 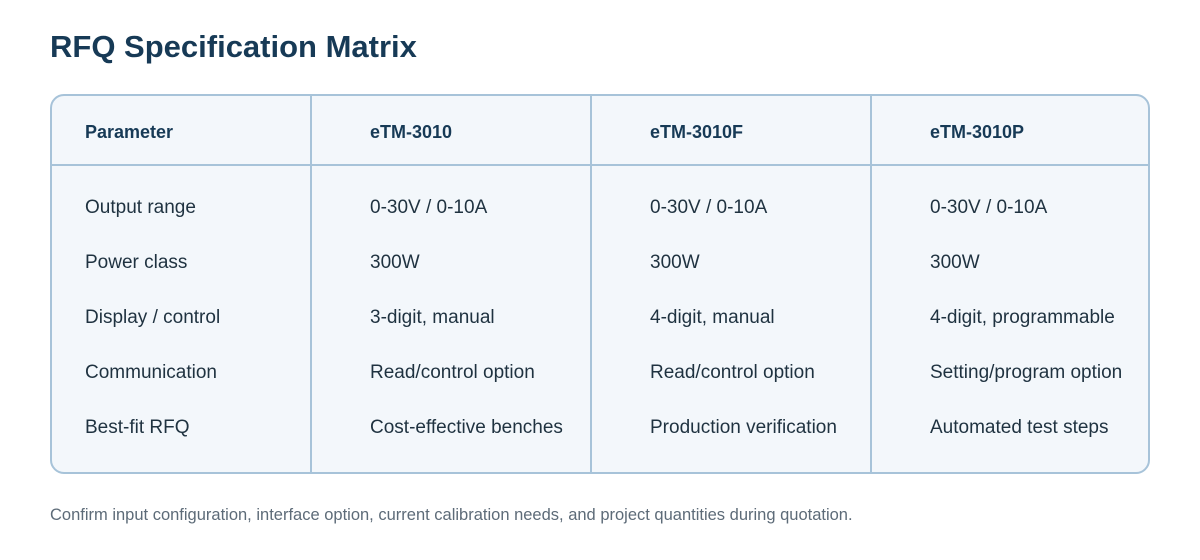 What do you see at coordinates (1026, 372) in the screenshot?
I see `table-cell: Setting/program option` at bounding box center [1026, 372].